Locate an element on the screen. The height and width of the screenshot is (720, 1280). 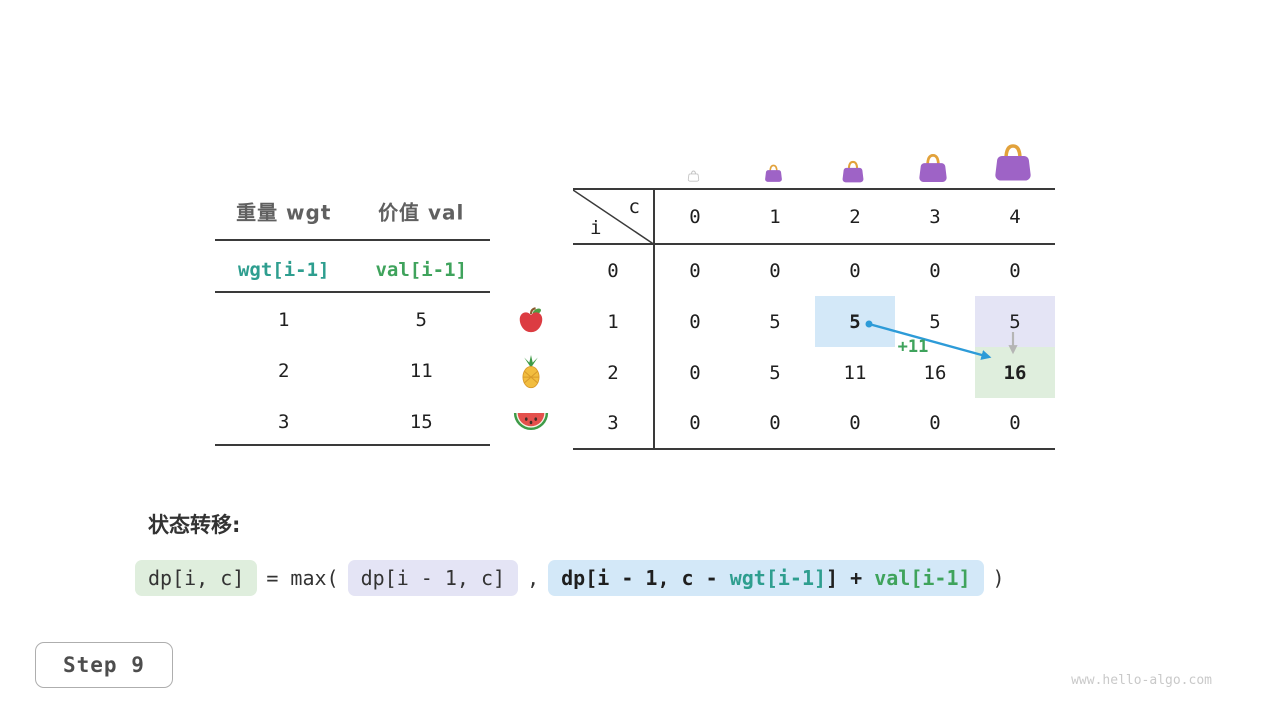
step-badge: Step 9 is located at coordinates (104, 665).